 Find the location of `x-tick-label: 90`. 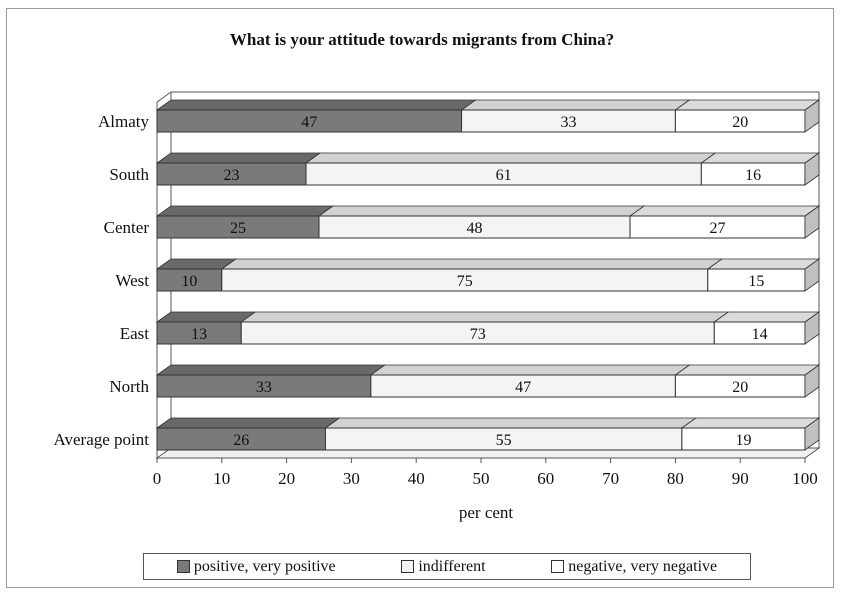

x-tick-label: 90 is located at coordinates (740, 478).